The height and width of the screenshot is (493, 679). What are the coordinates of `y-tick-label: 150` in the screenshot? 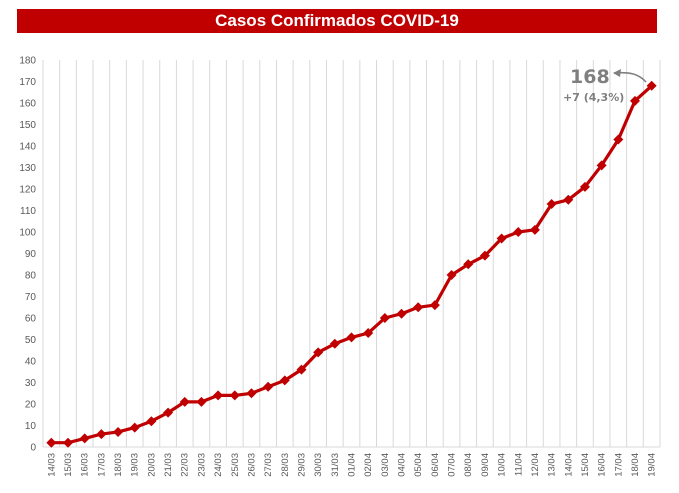 It's located at (27, 125).